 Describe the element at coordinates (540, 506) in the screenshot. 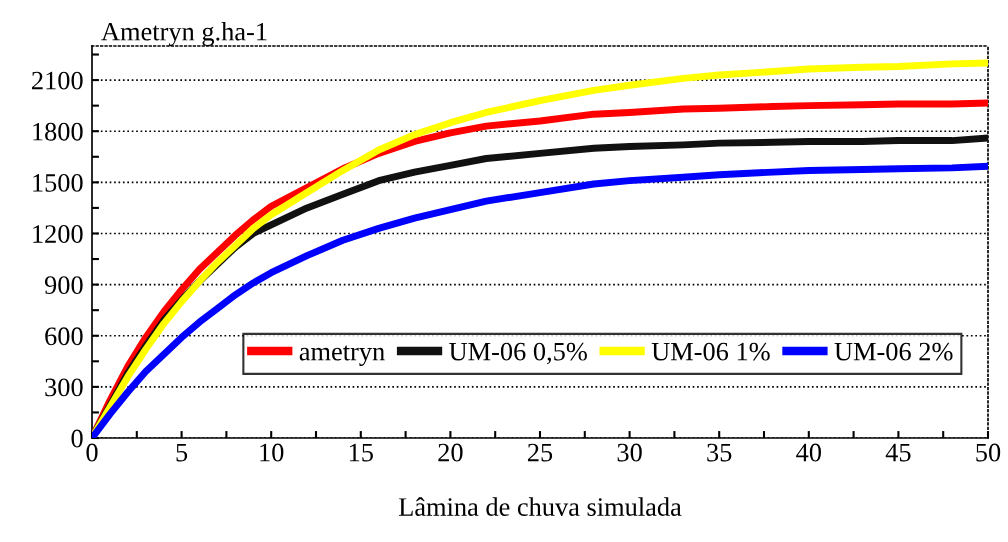

I see `x-axis-title: Lâmina de chuva simulada` at that location.